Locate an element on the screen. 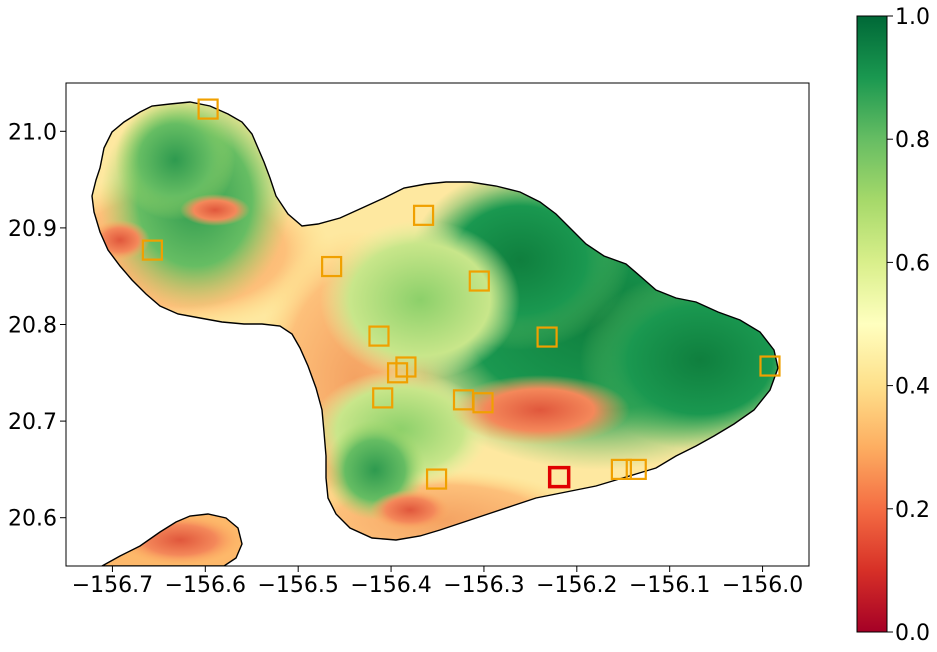  y-tick-label: 20.7 is located at coordinates (32, 422).